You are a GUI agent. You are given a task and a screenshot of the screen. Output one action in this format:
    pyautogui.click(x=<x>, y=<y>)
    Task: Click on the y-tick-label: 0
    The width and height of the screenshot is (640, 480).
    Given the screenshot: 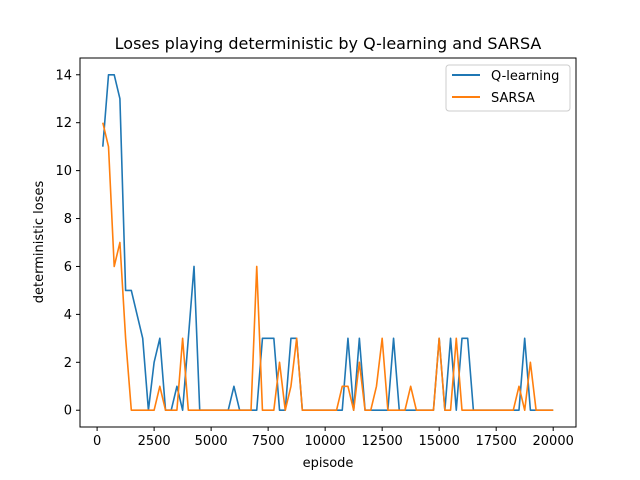 What is the action you would take?
    pyautogui.click(x=68, y=411)
    